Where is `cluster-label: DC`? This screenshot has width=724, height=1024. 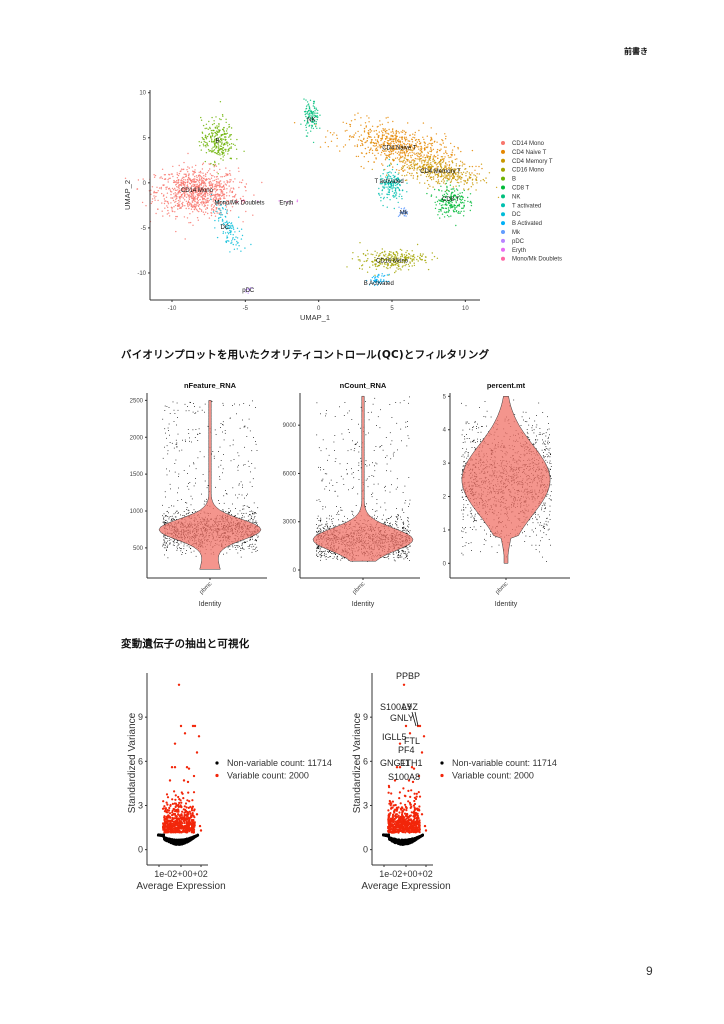
cluster-label: DC is located at coordinates (224, 228).